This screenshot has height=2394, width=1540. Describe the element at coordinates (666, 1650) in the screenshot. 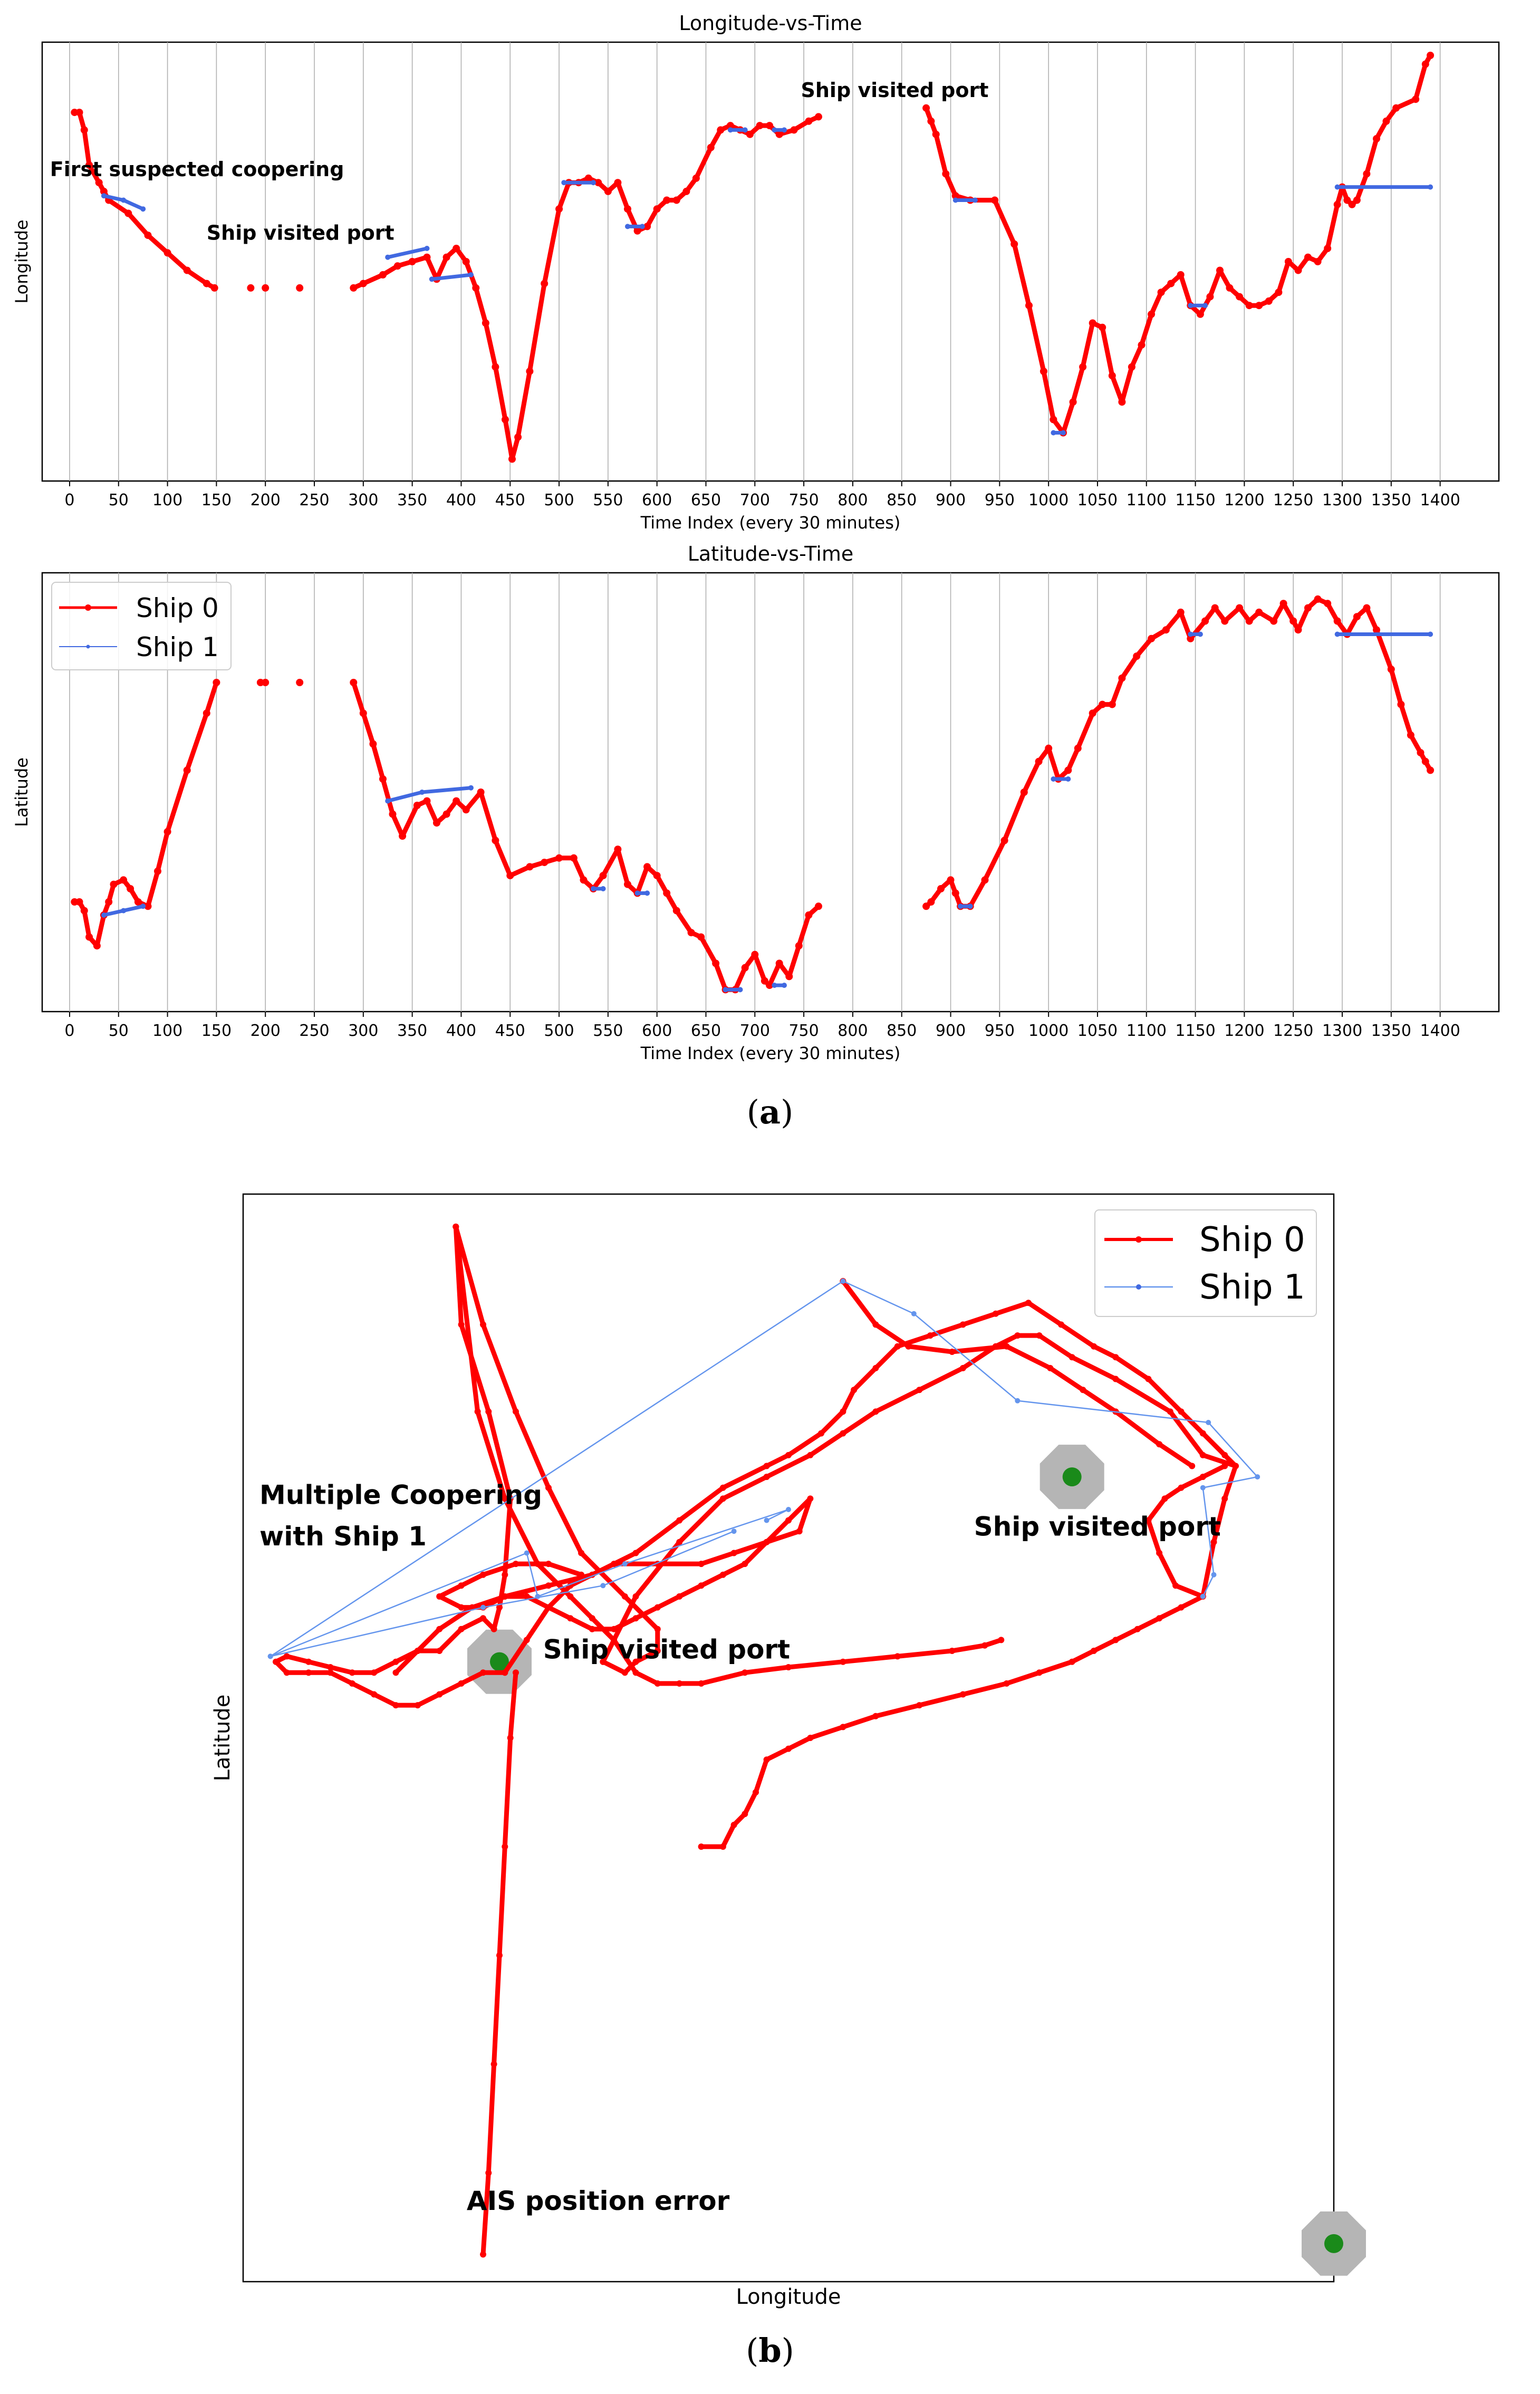

I see `annotation-label: Ship visited port` at that location.